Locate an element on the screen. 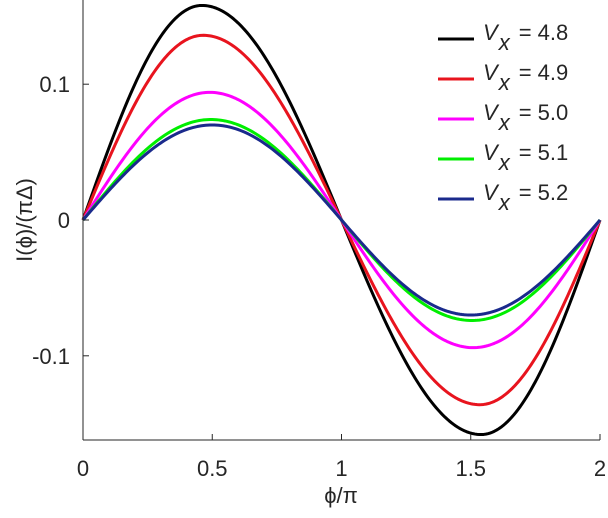 Image resolution: width=608 pixels, height=518 pixels. x-tick-label: 1.5 is located at coordinates (470, 468).